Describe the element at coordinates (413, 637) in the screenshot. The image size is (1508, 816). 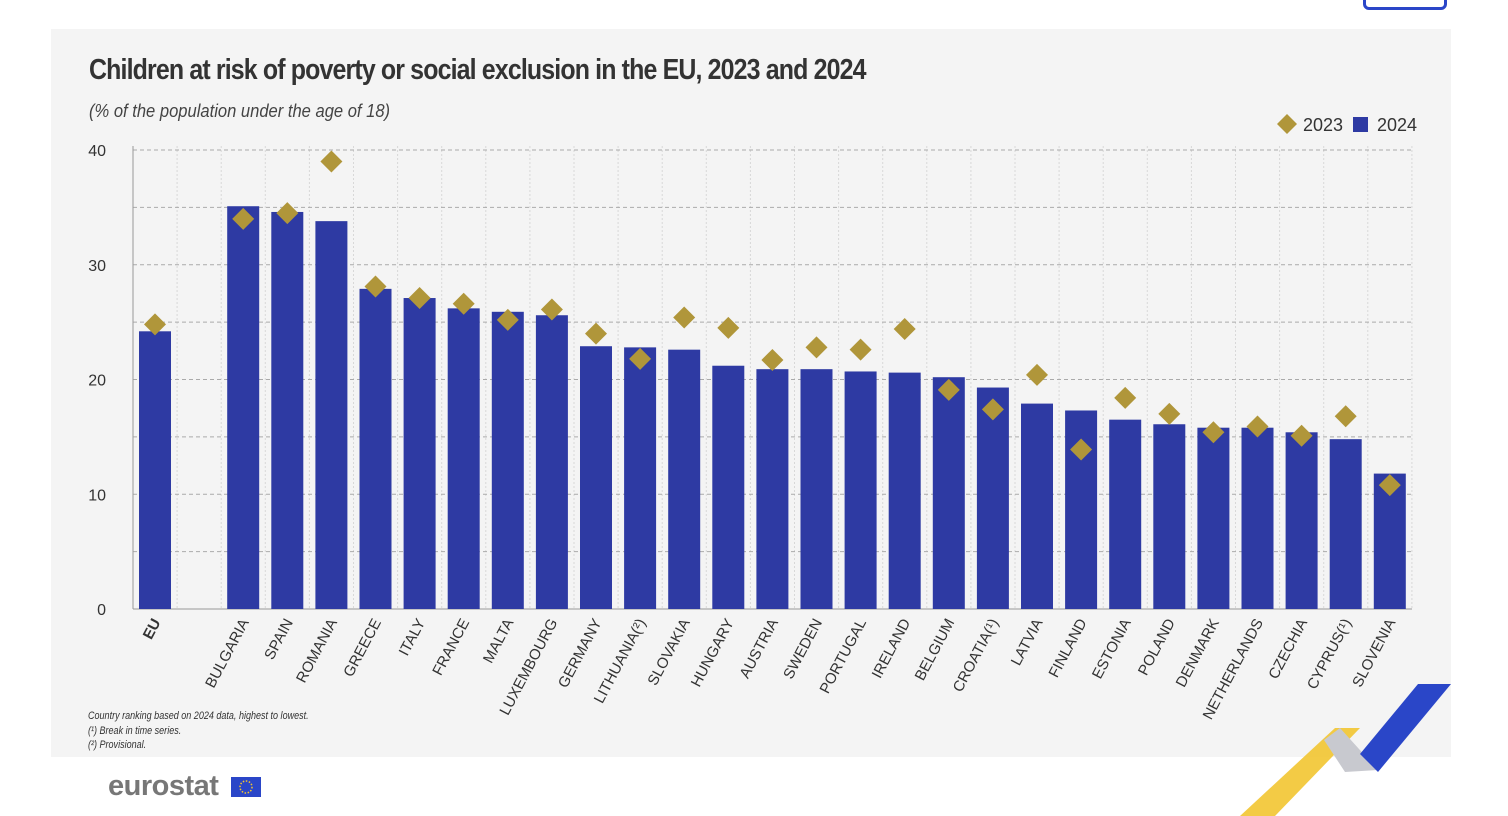
I see `x-category-label: ITALY` at that location.